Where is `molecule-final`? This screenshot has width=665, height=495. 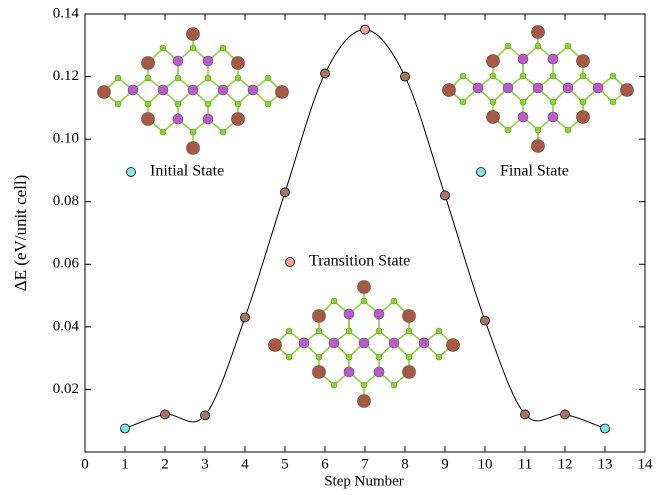 molecule-final is located at coordinates (538, 89).